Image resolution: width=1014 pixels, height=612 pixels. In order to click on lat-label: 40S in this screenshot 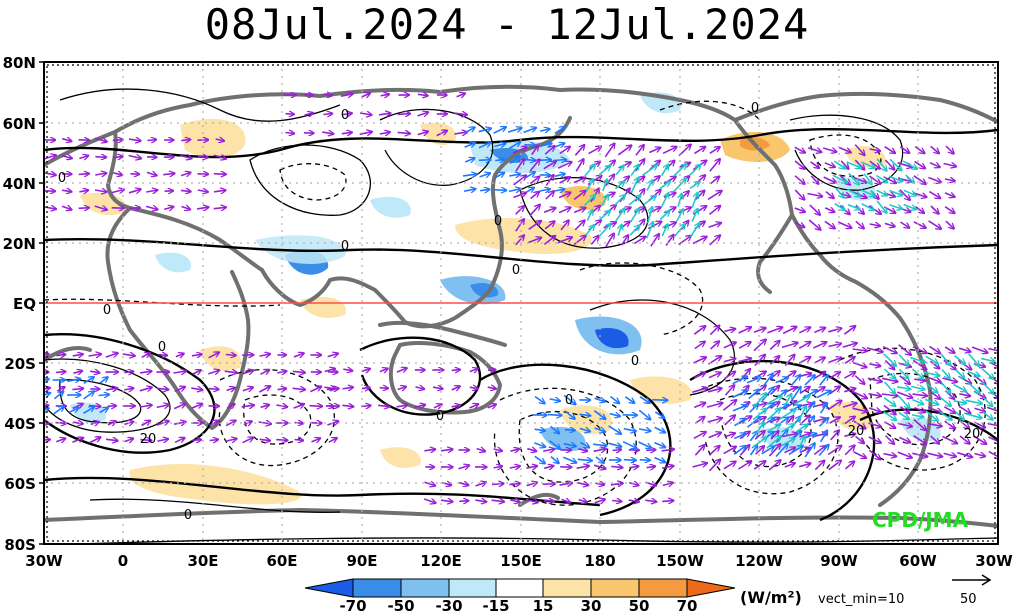, I will do `click(20, 424)`.